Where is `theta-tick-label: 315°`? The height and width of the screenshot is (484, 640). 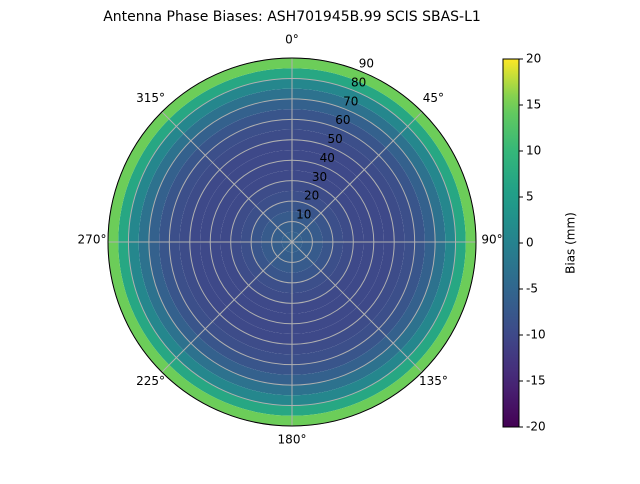 theta-tick-label: 315° is located at coordinates (150, 98).